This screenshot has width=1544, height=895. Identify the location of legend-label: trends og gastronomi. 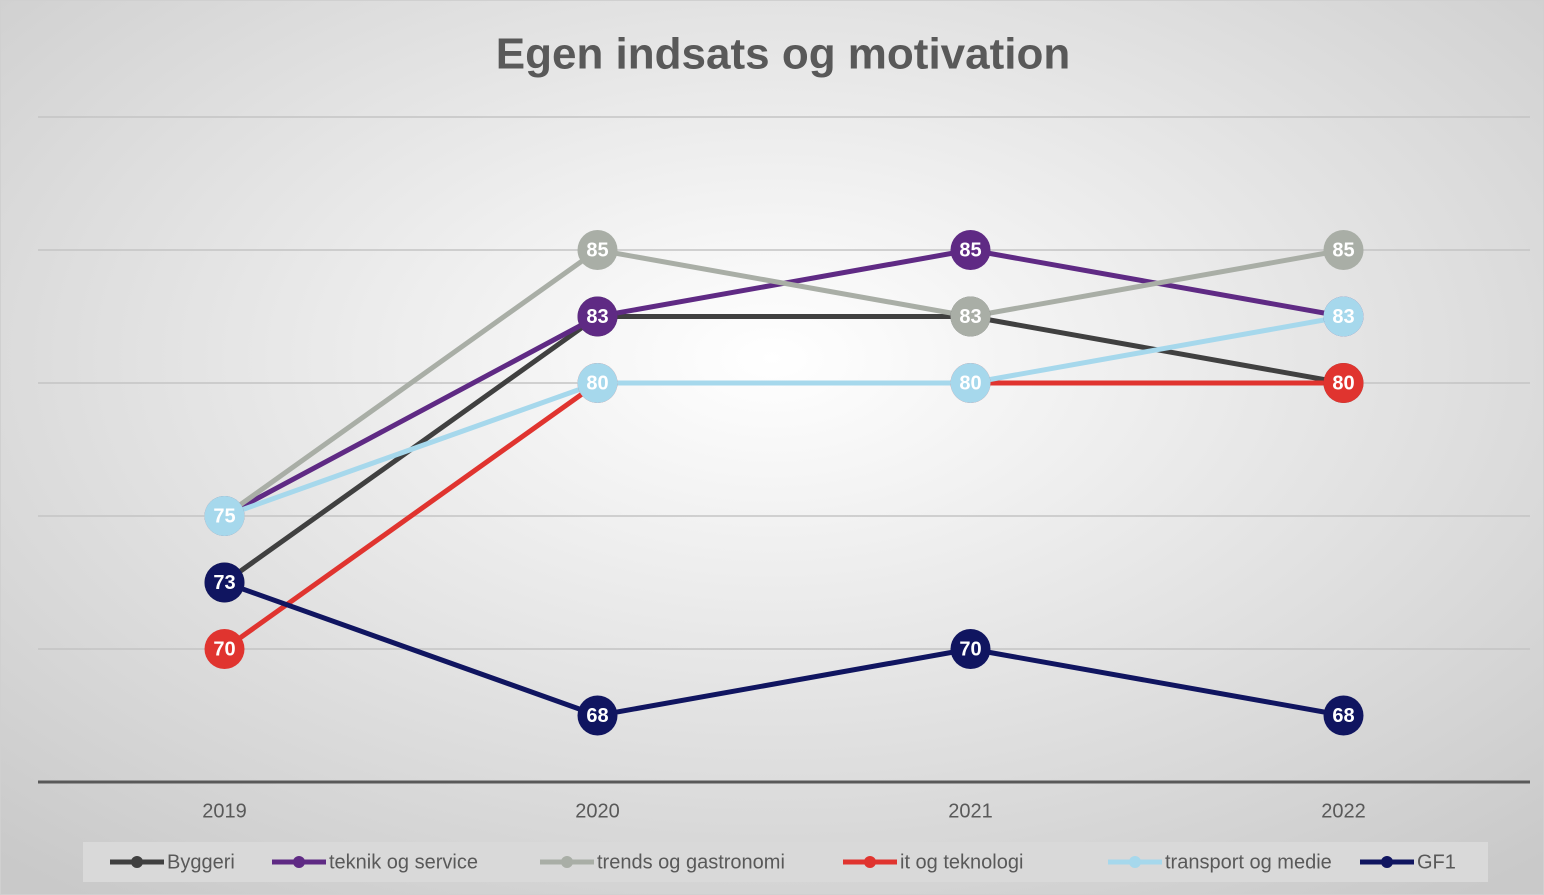
(691, 862).